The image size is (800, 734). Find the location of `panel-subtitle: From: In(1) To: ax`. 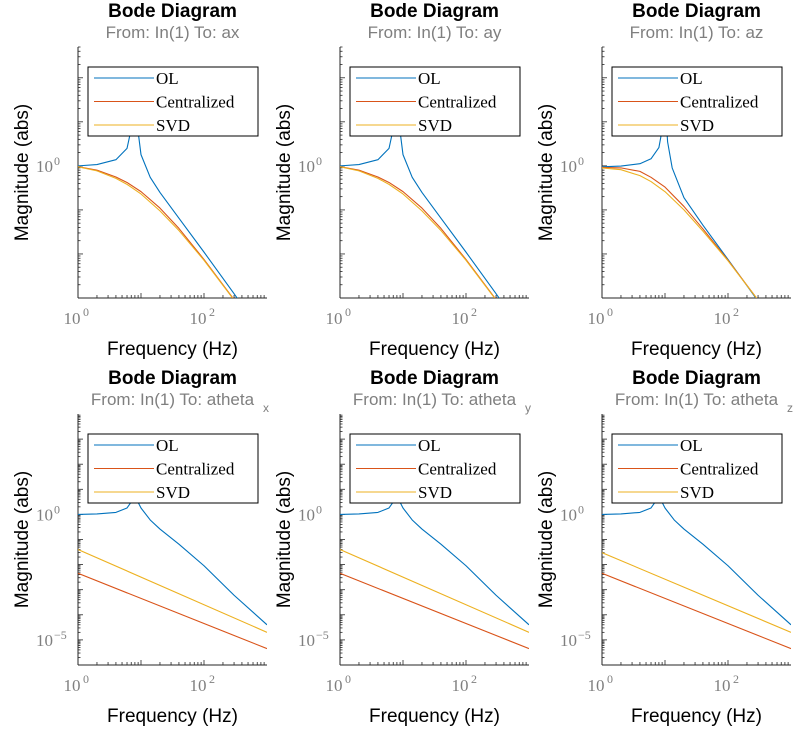

panel-subtitle: From: In(1) To: ax is located at coordinates (173, 32).